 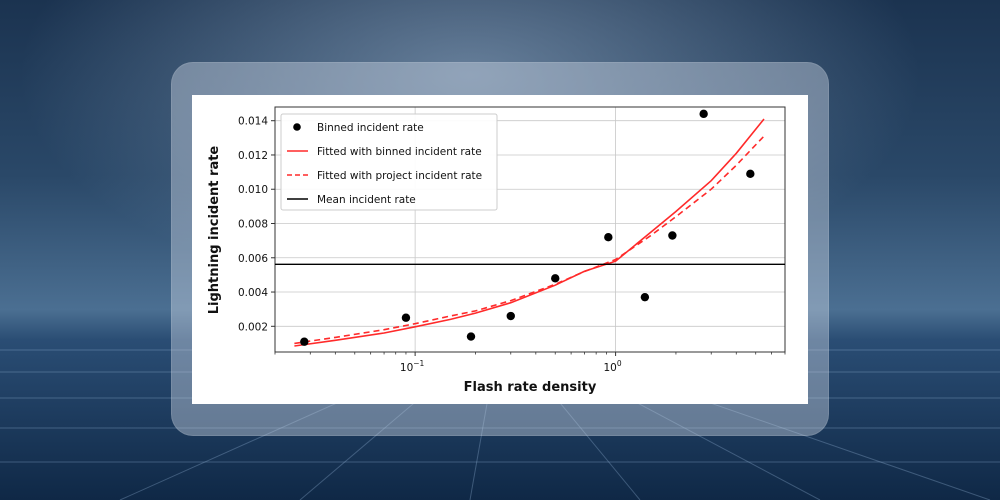 What do you see at coordinates (399, 152) in the screenshot?
I see `legend-label: Fitted with binned incident rate` at bounding box center [399, 152].